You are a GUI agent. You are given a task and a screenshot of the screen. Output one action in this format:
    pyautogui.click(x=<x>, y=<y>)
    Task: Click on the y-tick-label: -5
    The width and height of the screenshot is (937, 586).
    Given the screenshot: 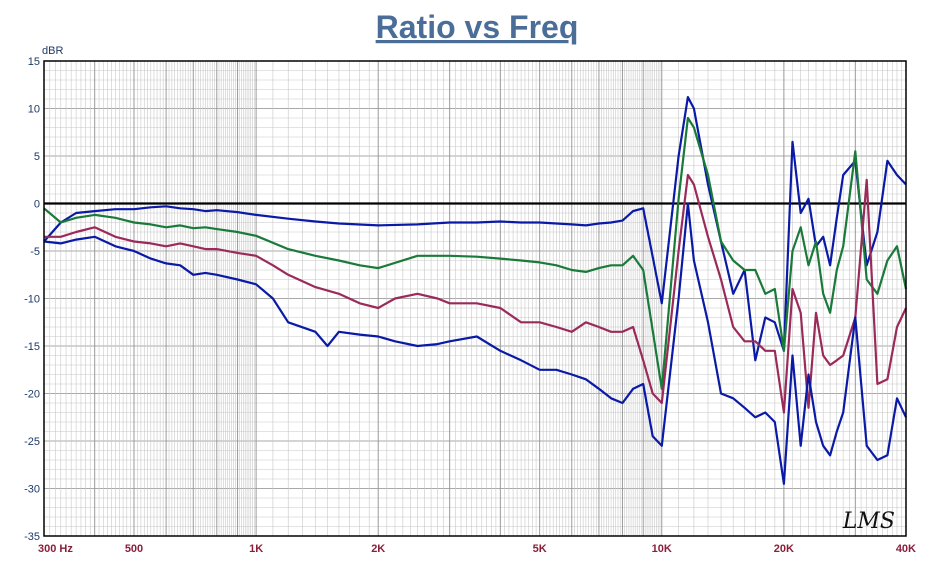 What is the action you would take?
    pyautogui.click(x=35, y=252)
    